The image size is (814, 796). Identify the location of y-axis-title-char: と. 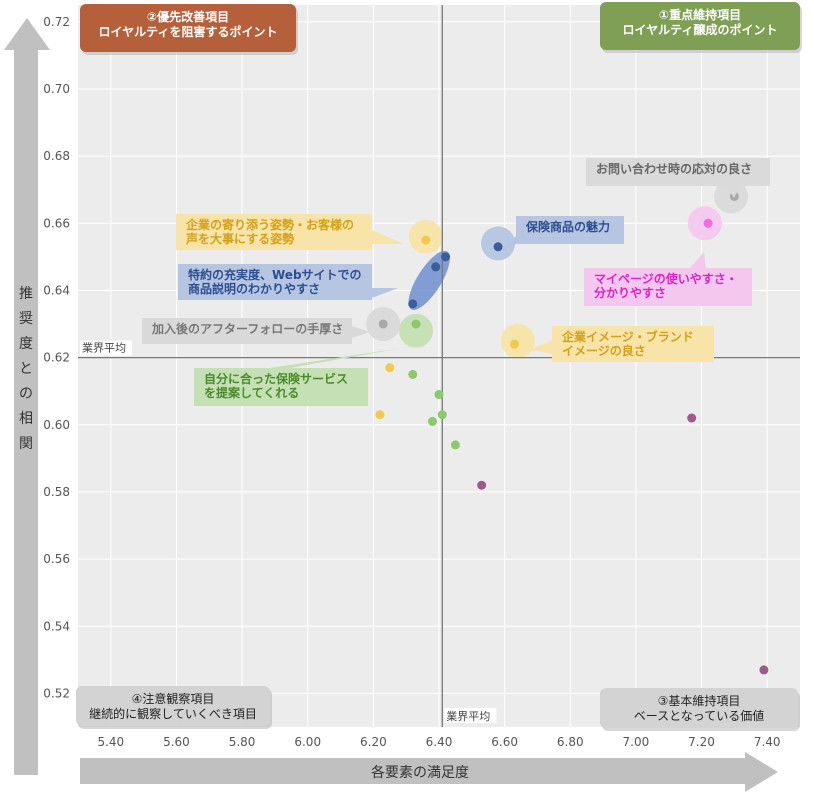
(26, 369).